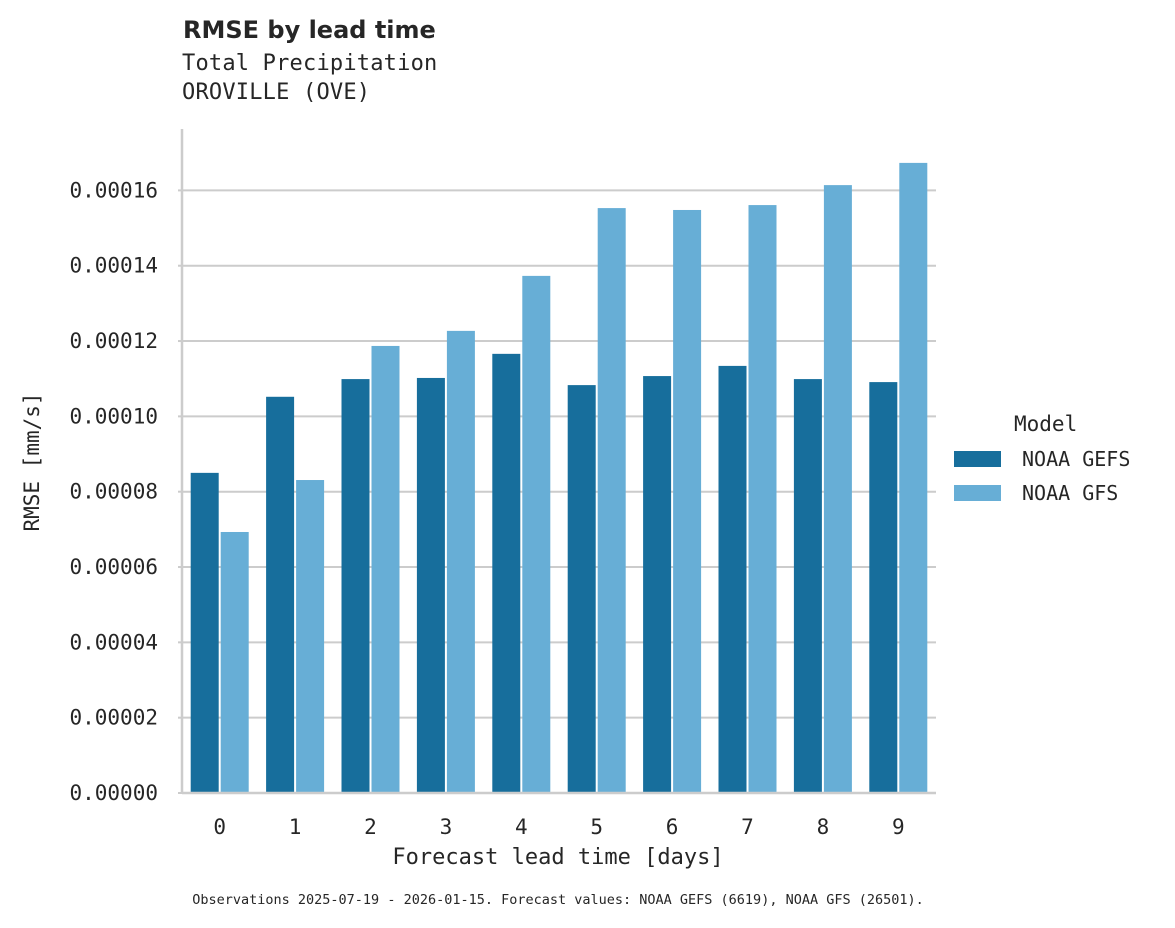 This screenshot has height=928, width=1175. Describe the element at coordinates (558, 857) in the screenshot. I see `x-axis-label: Forecast lead time [days]` at that location.